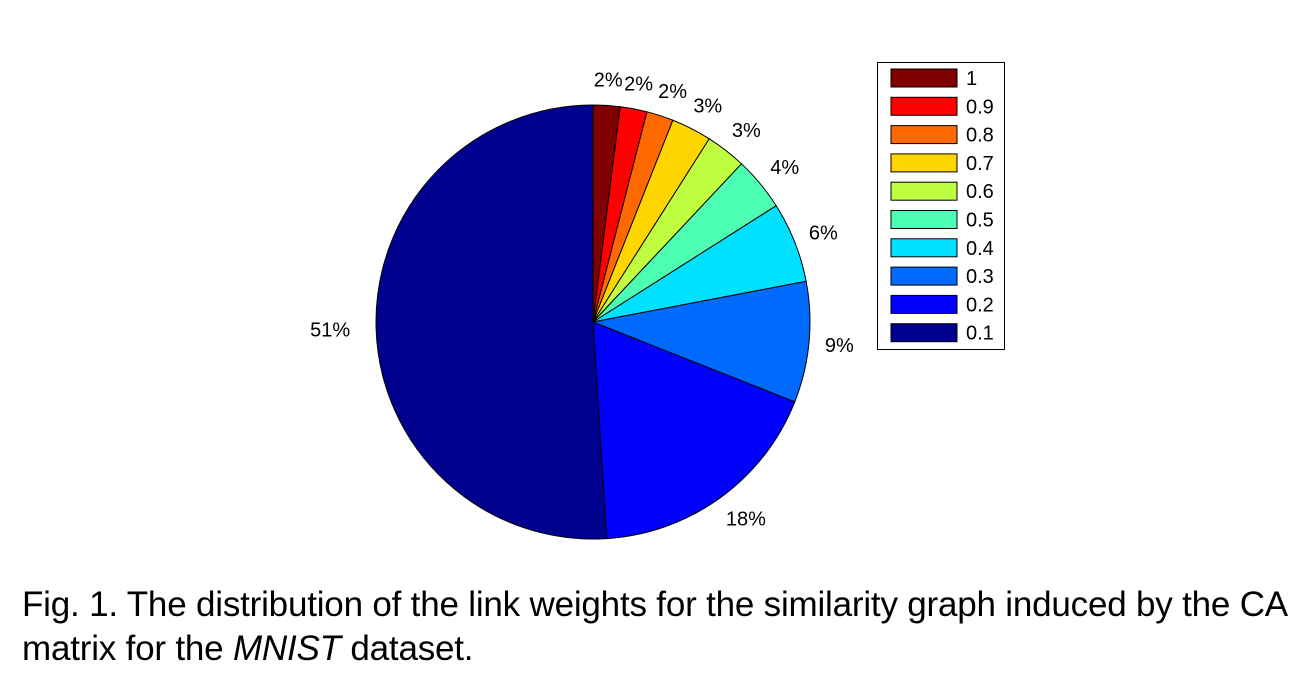  What do you see at coordinates (941, 206) in the screenshot?
I see `legend: 1 0.9 0.8 0.7 0.6 0.5 0.4 0.3 0.2 0.1` at bounding box center [941, 206].